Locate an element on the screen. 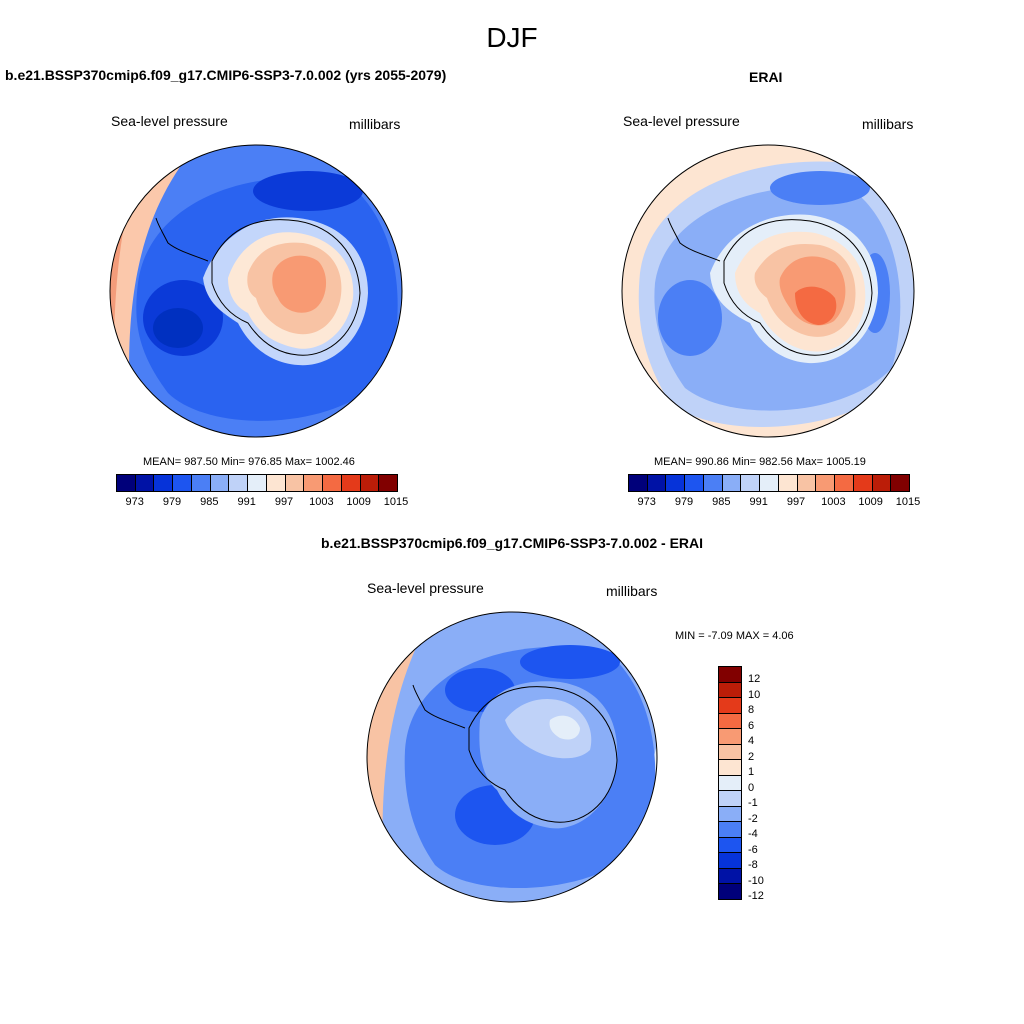  right-stats: MEAN= 990.86 Min= 982.56 Max= 1005.19 is located at coordinates (760, 462).